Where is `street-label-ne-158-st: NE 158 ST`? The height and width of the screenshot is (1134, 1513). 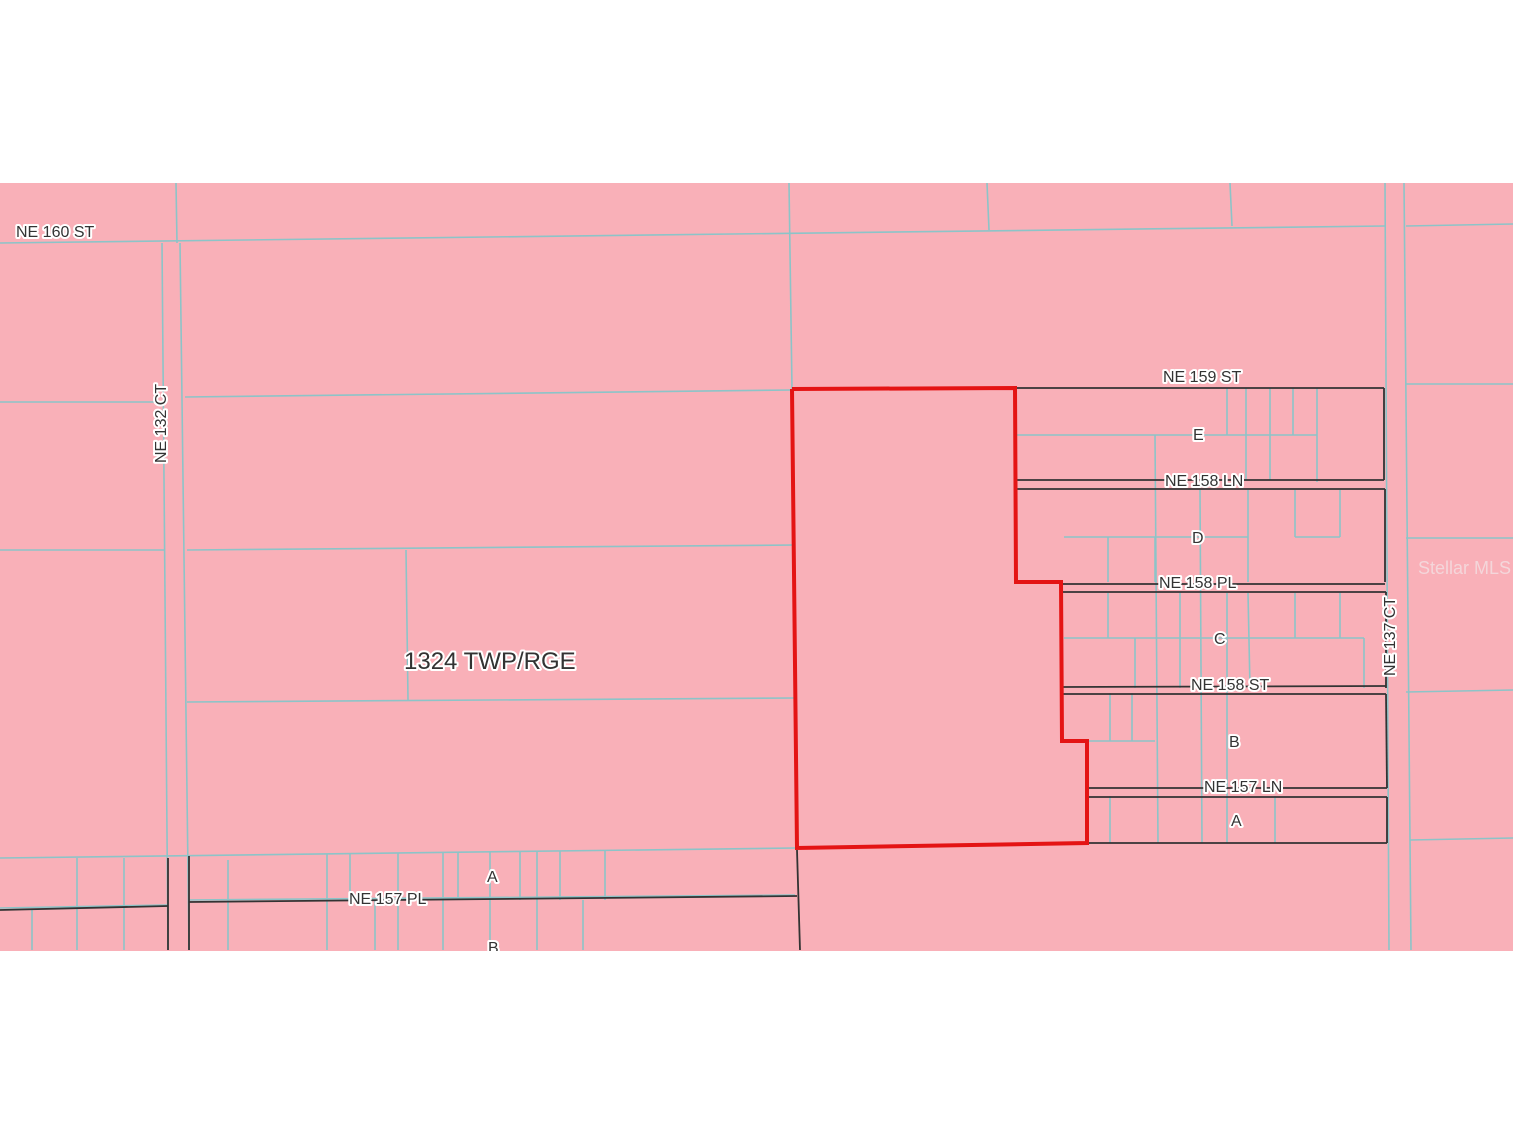
street-label-ne-158-st: NE 158 ST is located at coordinates (1230, 685).